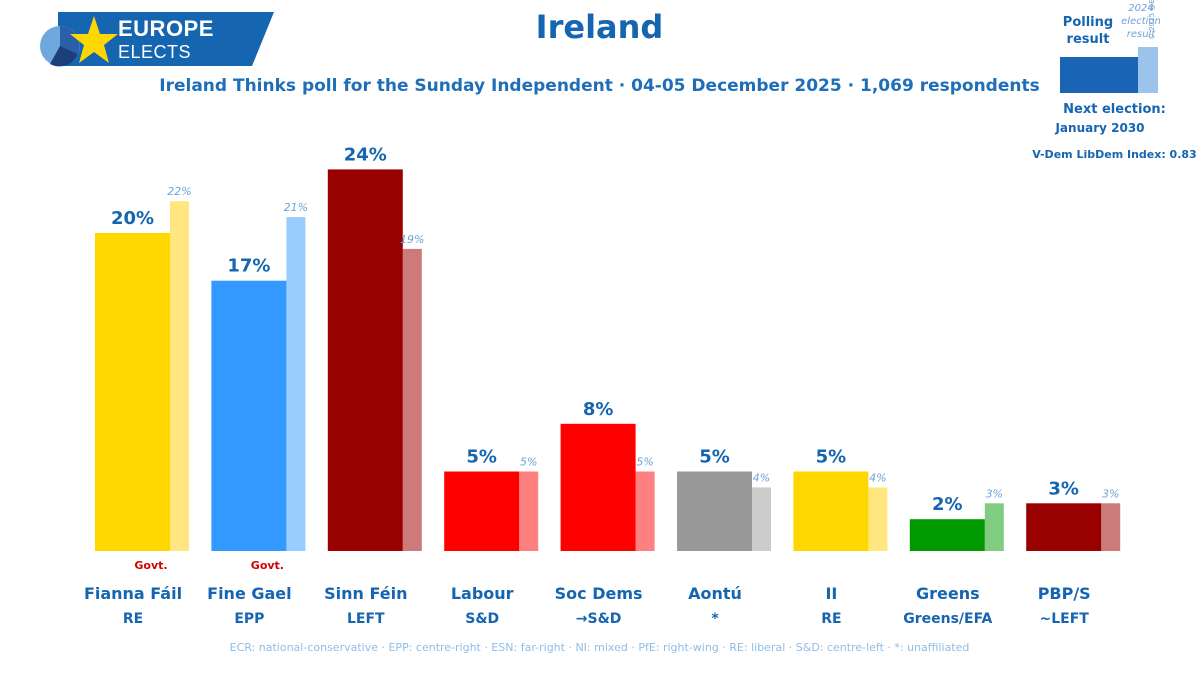 The image size is (1199, 691). I want to click on logo-line2: ELECTS, so click(155, 52).